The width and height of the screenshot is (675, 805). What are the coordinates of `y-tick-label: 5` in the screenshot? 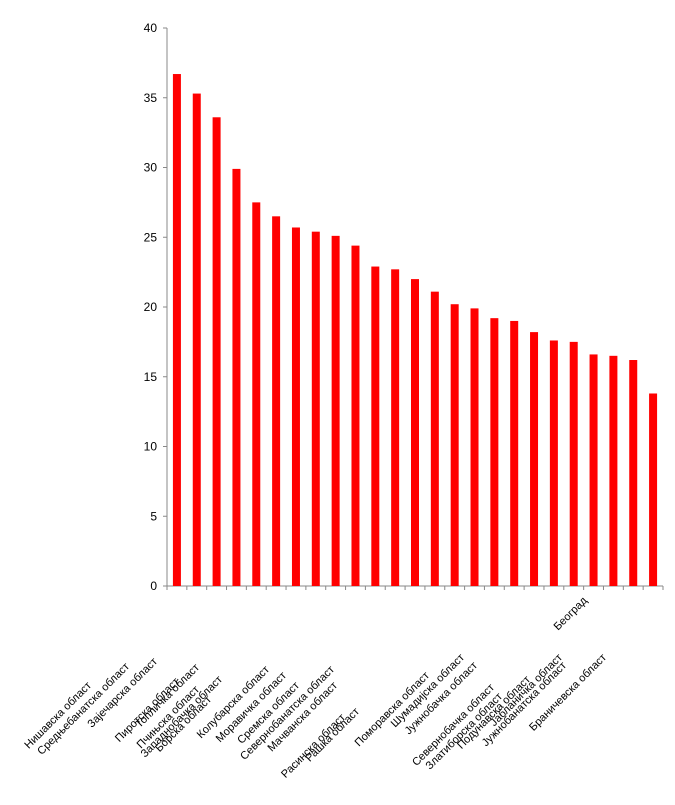 It's located at (153, 516).